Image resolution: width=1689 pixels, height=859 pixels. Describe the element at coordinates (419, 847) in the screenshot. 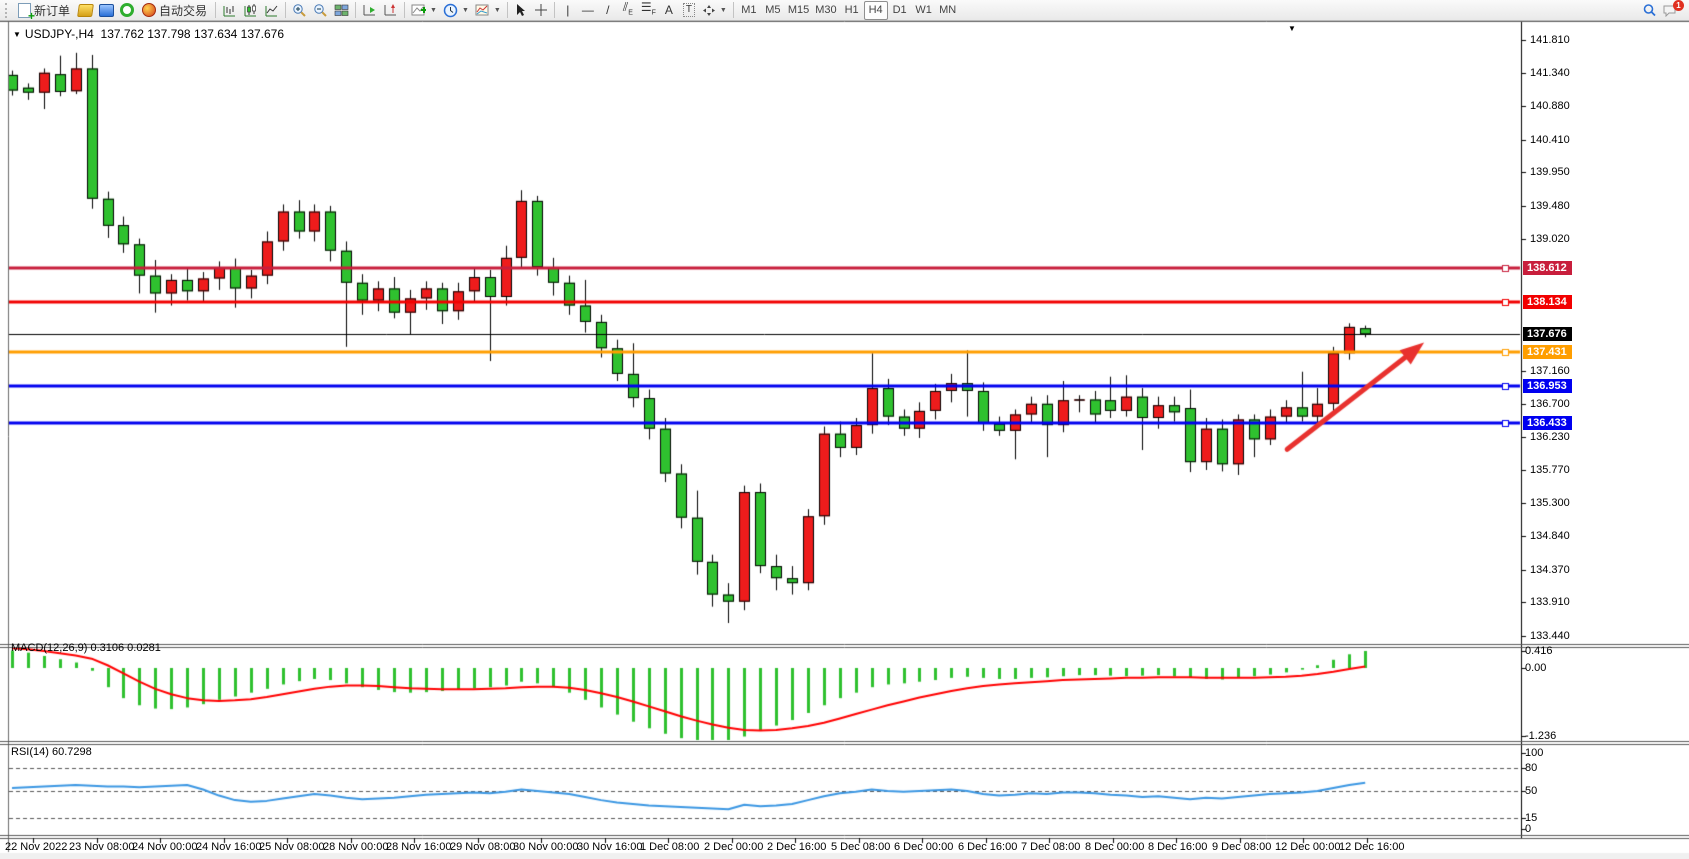

I see `date-axis-label: 28 Nov 16:00` at that location.